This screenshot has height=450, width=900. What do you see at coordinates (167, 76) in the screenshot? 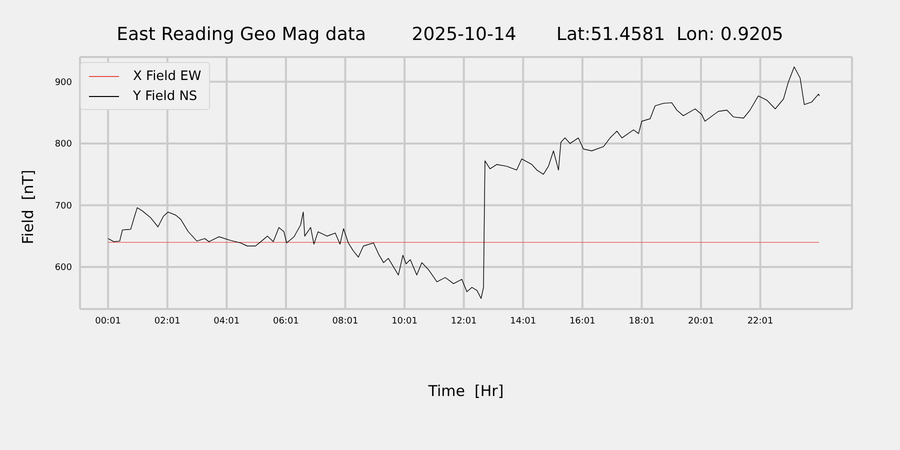
I see `legend-label: X Field EW` at bounding box center [167, 76].